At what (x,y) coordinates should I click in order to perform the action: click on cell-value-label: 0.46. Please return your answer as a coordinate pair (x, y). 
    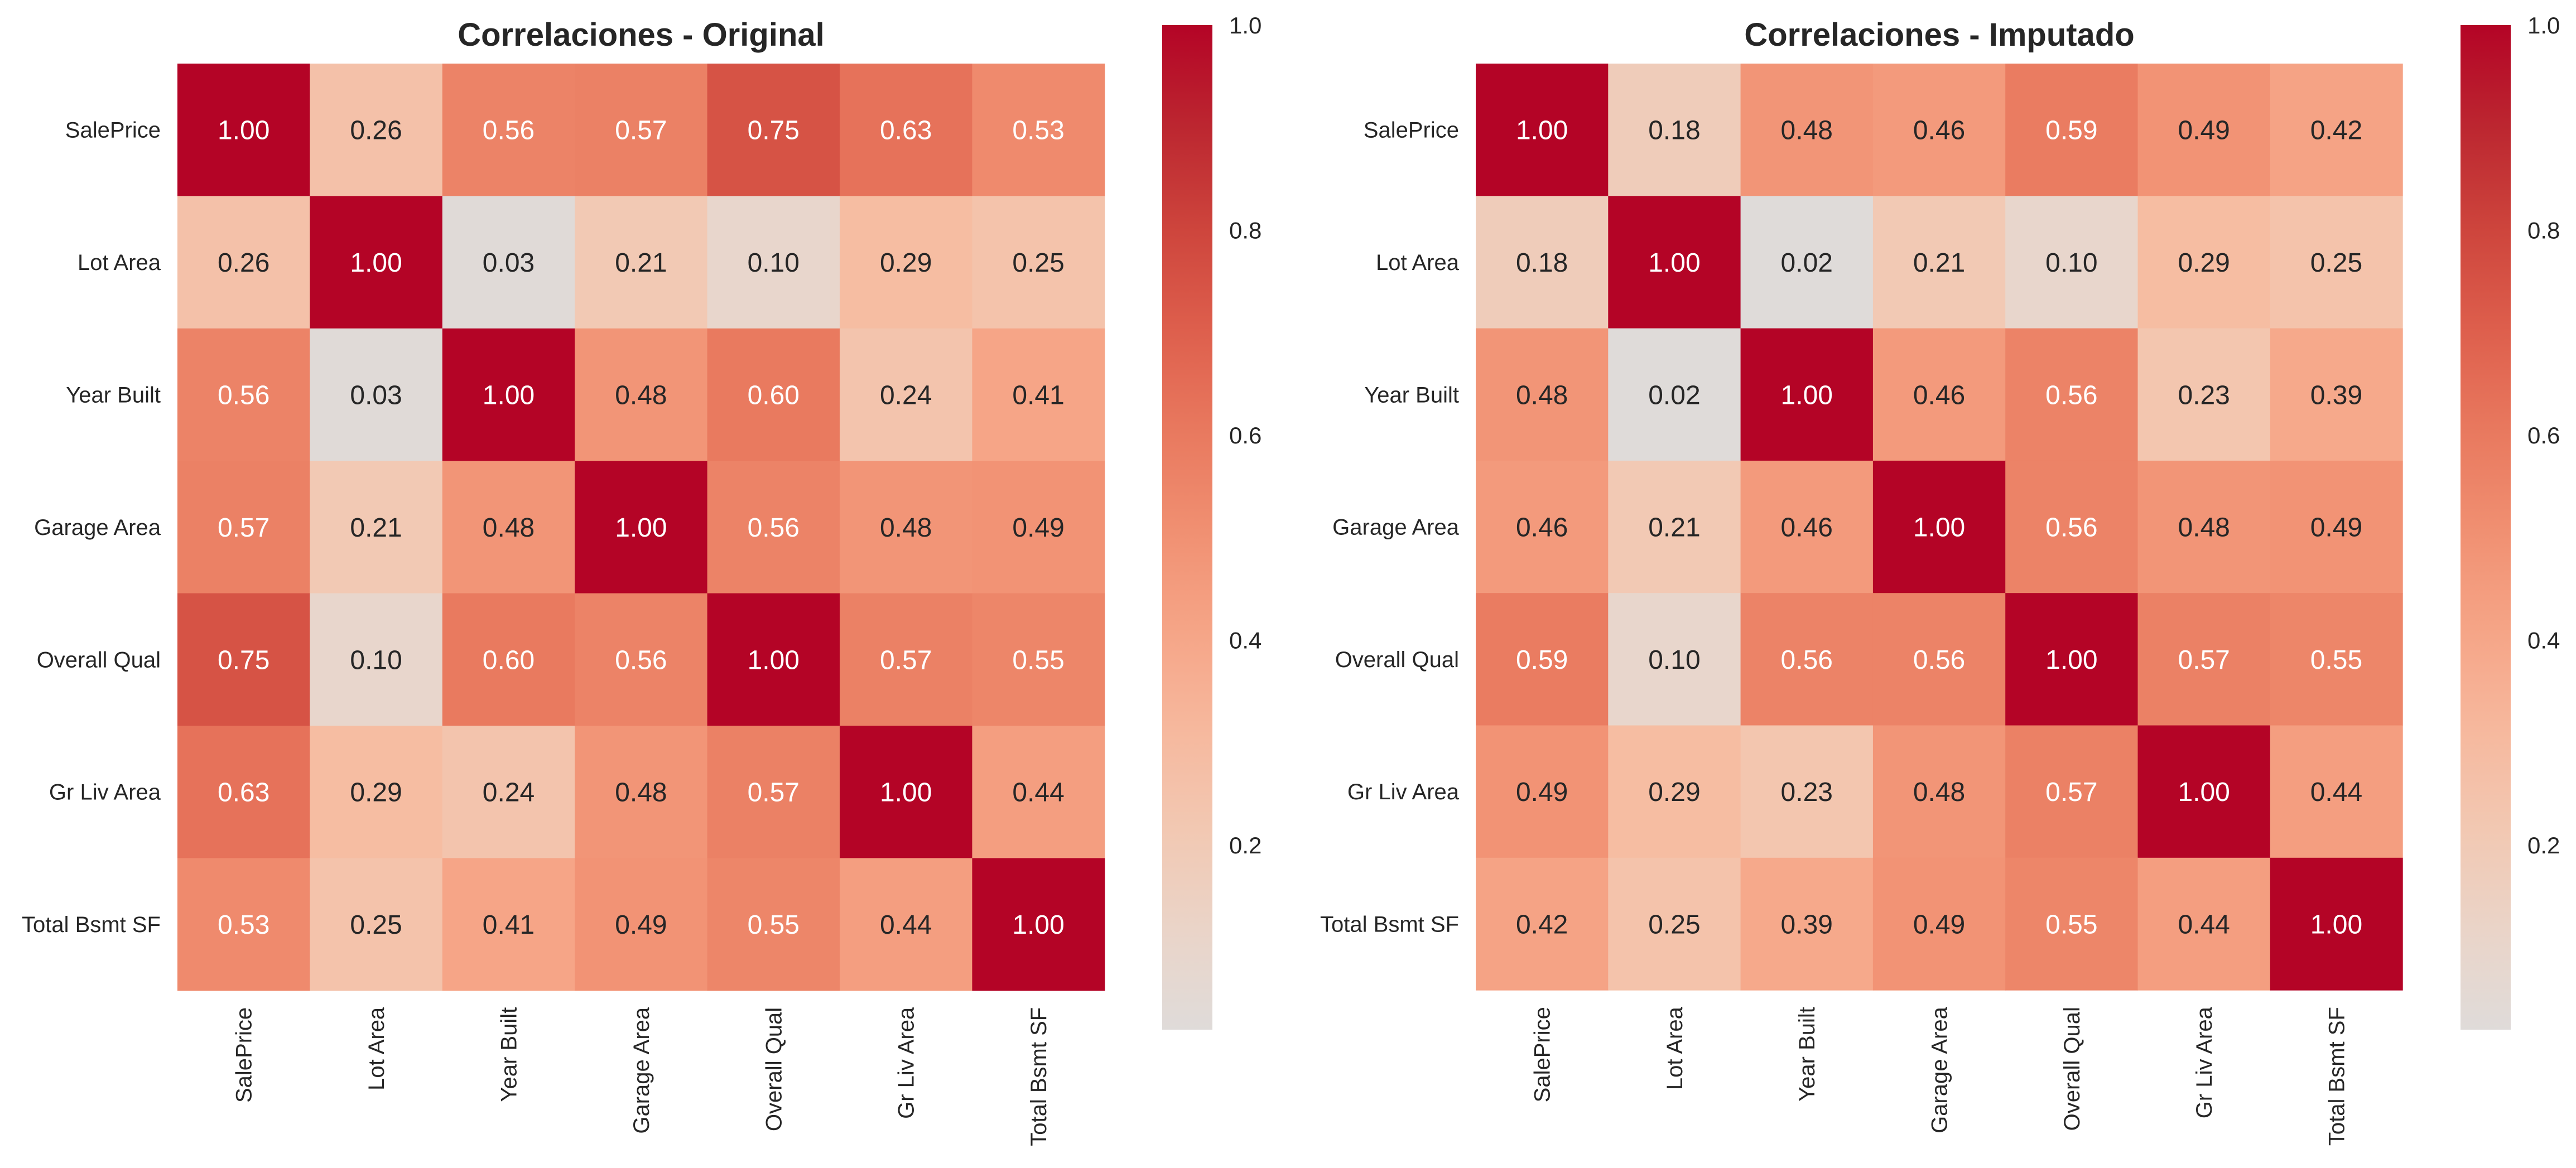
    Looking at the image, I should click on (1939, 395).